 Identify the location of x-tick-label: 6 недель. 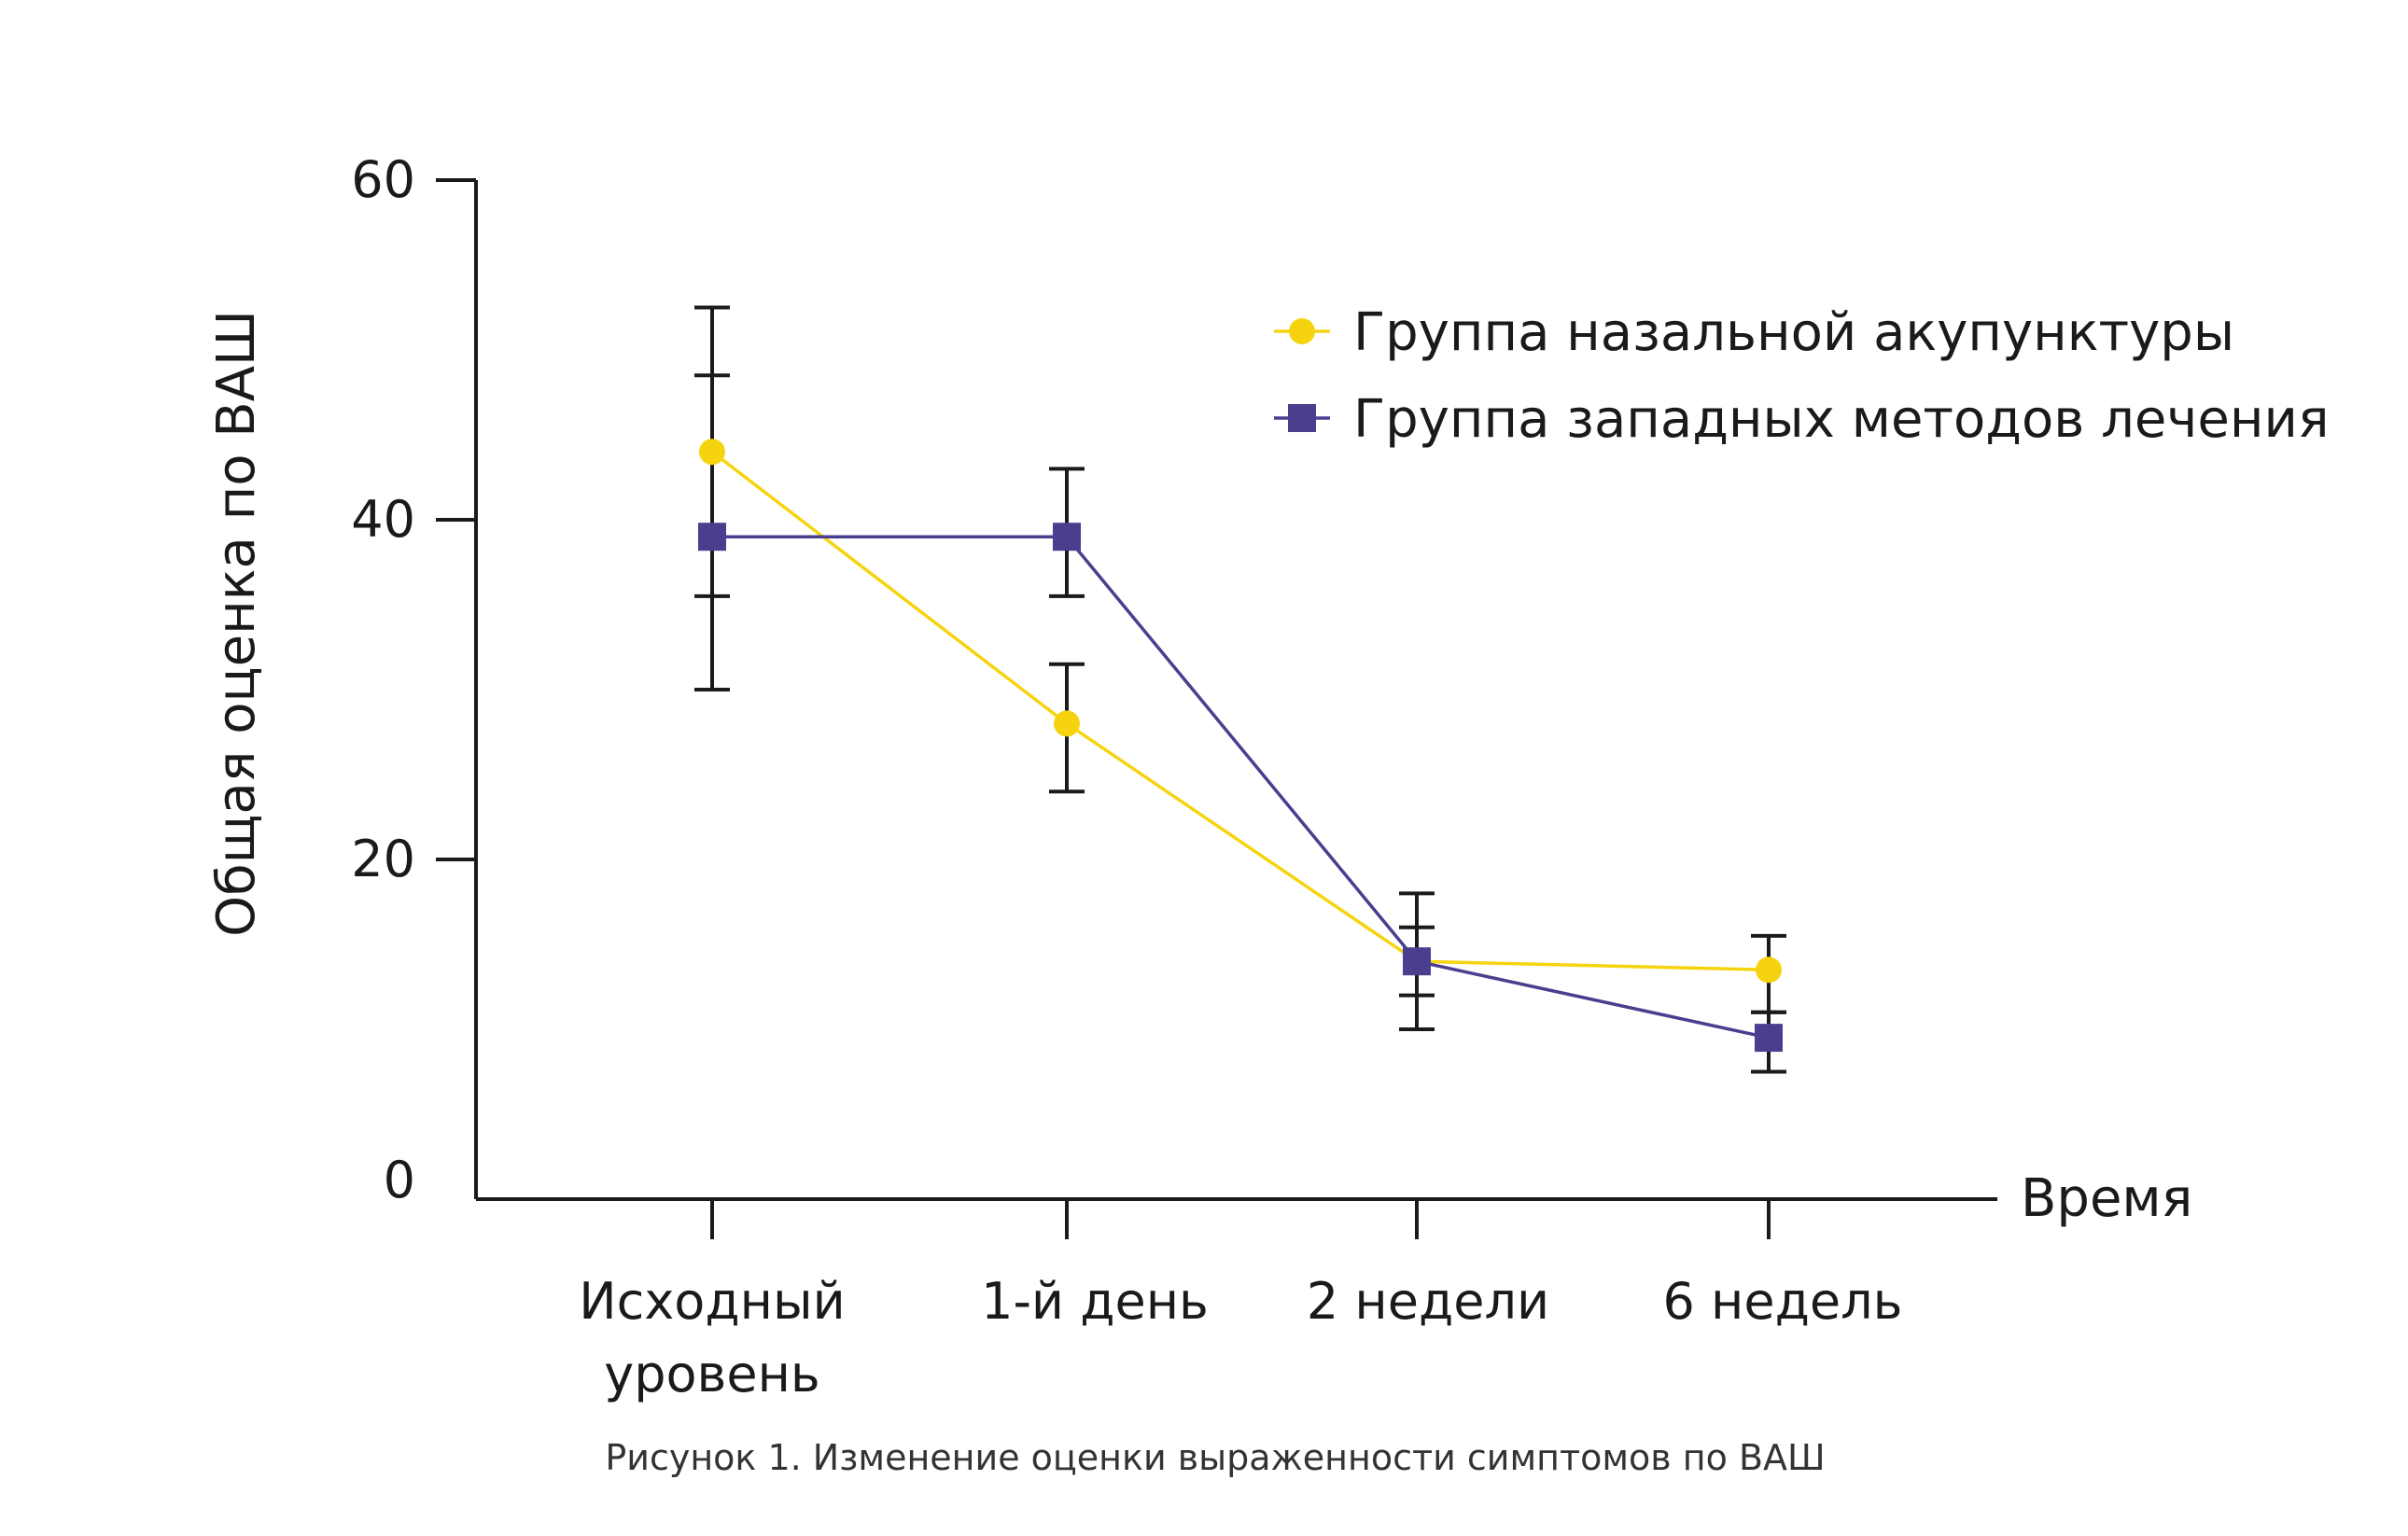
(1783, 1301).